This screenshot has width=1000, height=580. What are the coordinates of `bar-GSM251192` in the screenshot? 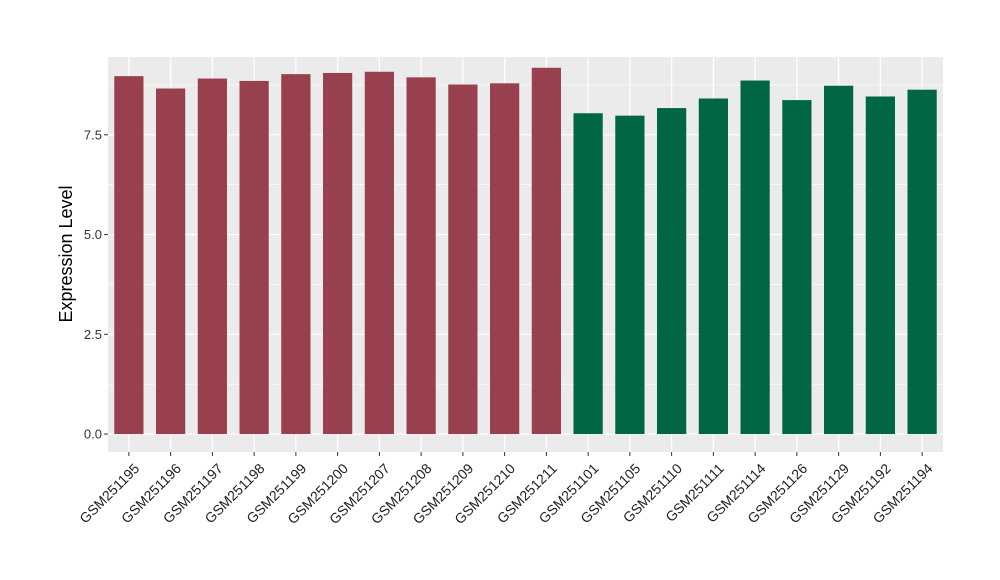 It's located at (880, 265).